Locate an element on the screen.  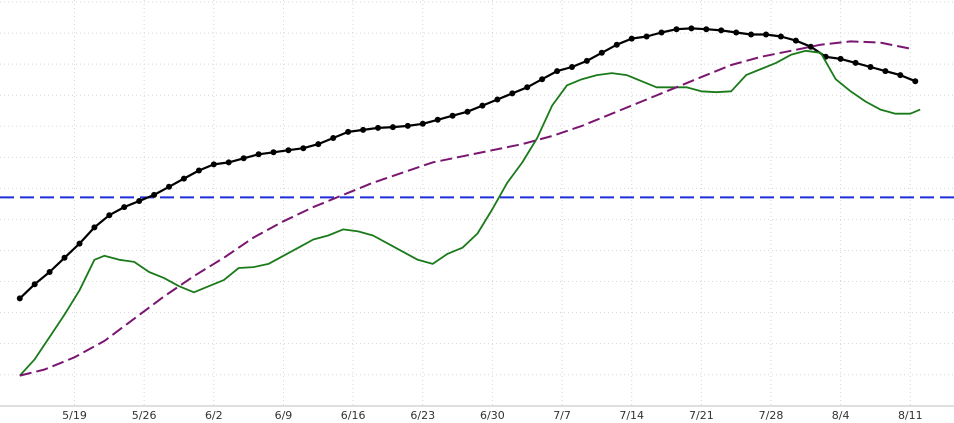
x-tick-label: 7/14 is located at coordinates (631, 415).